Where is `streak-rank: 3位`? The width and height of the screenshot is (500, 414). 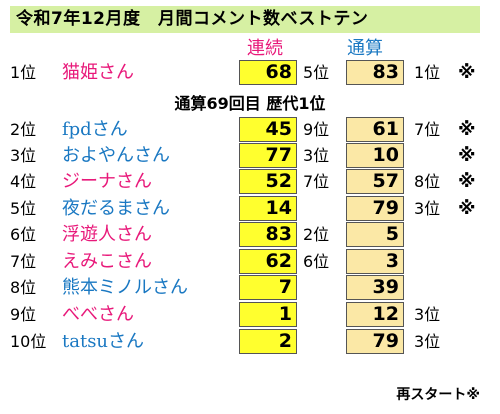
streak-rank: 3位 is located at coordinates (316, 155).